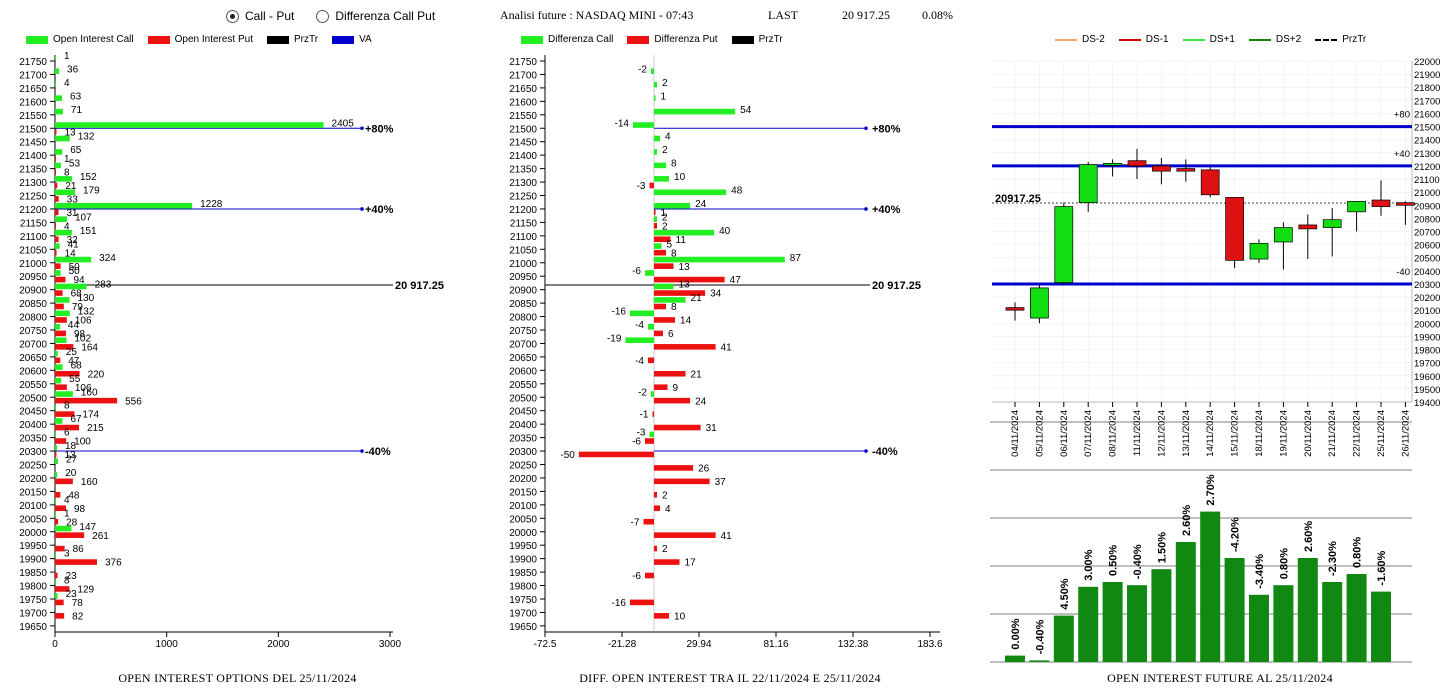 The height and width of the screenshot is (690, 1453). Describe the element at coordinates (1333, 558) in the screenshot. I see `oi-change-label: -2.30%` at that location.